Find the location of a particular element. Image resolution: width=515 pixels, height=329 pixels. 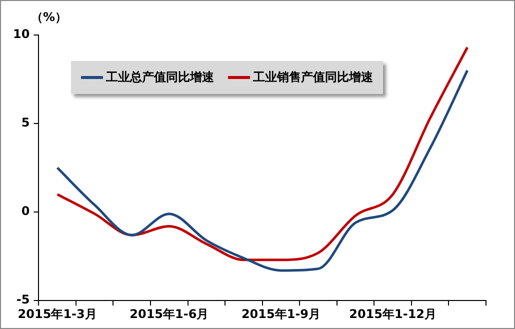

y-tick-label: 5 is located at coordinates (25, 123).